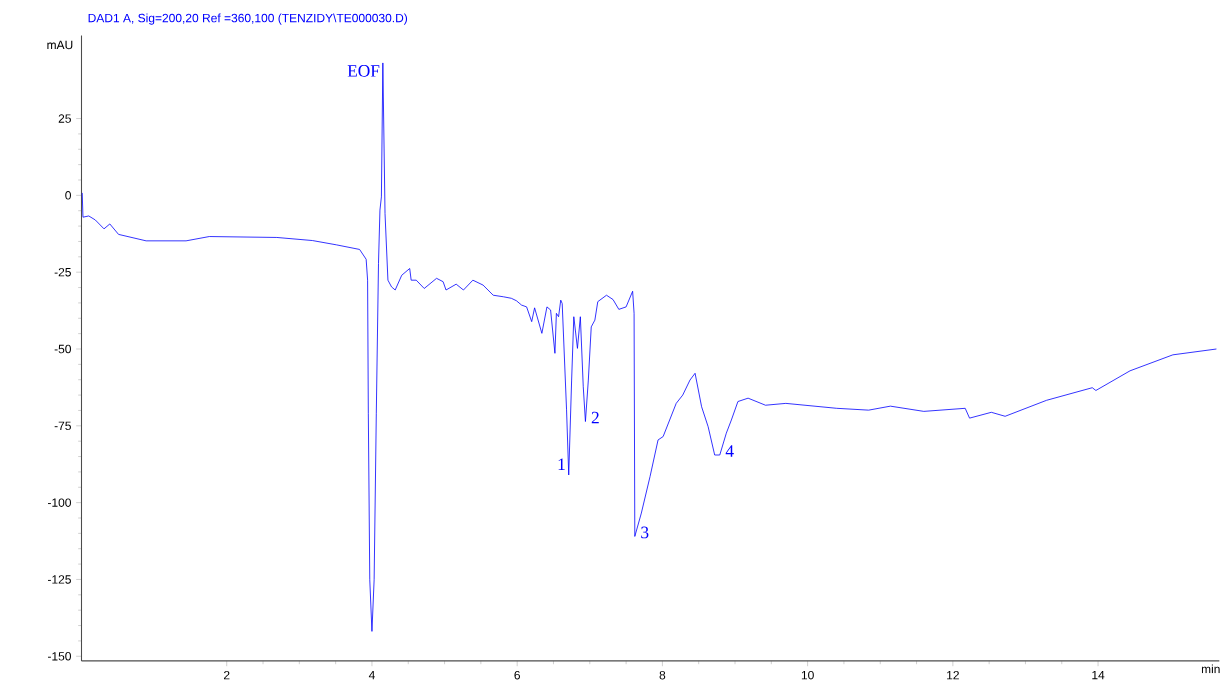 This screenshot has width=1220, height=680. Describe the element at coordinates (59, 579) in the screenshot. I see `y-tick-label: -125` at that location.